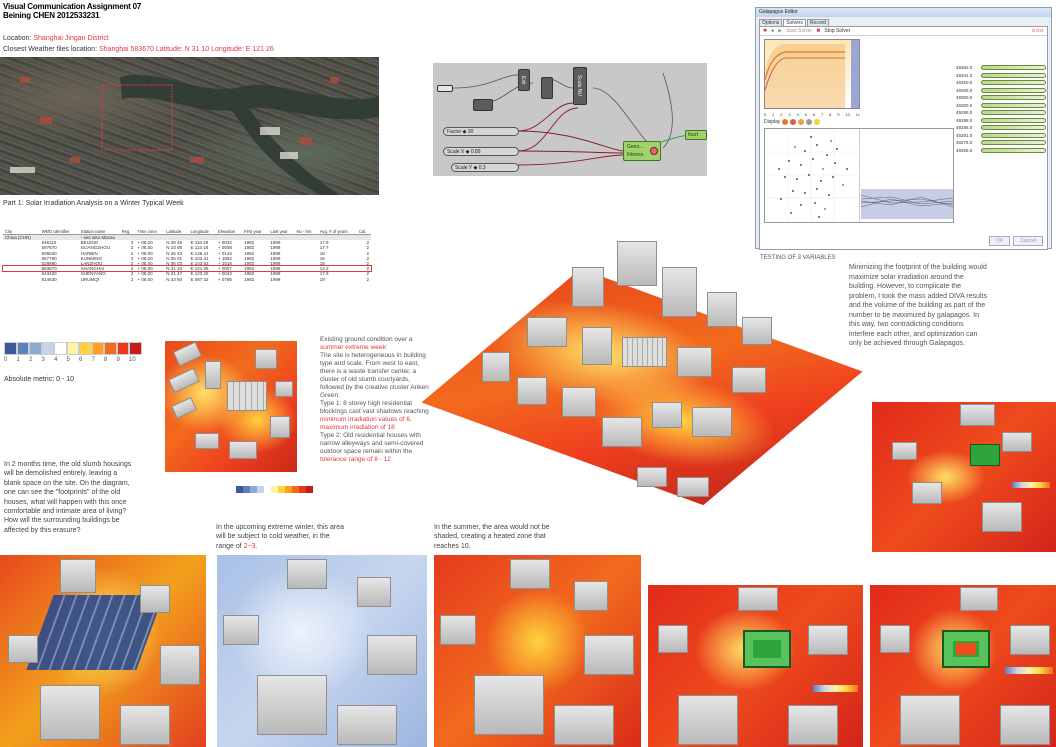  I want to click on slum-cluster, so click(644, 352).